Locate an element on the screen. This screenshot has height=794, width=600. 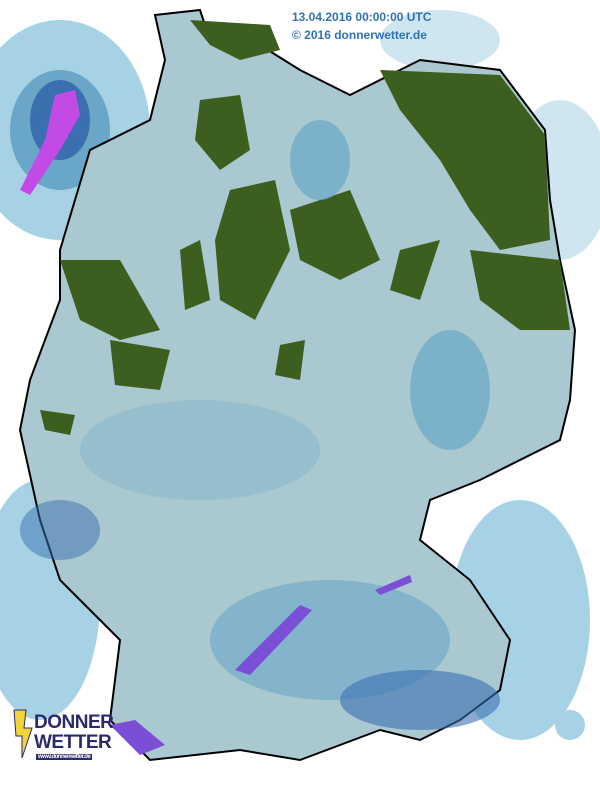
intense-cell-south is located at coordinates (273, 640).